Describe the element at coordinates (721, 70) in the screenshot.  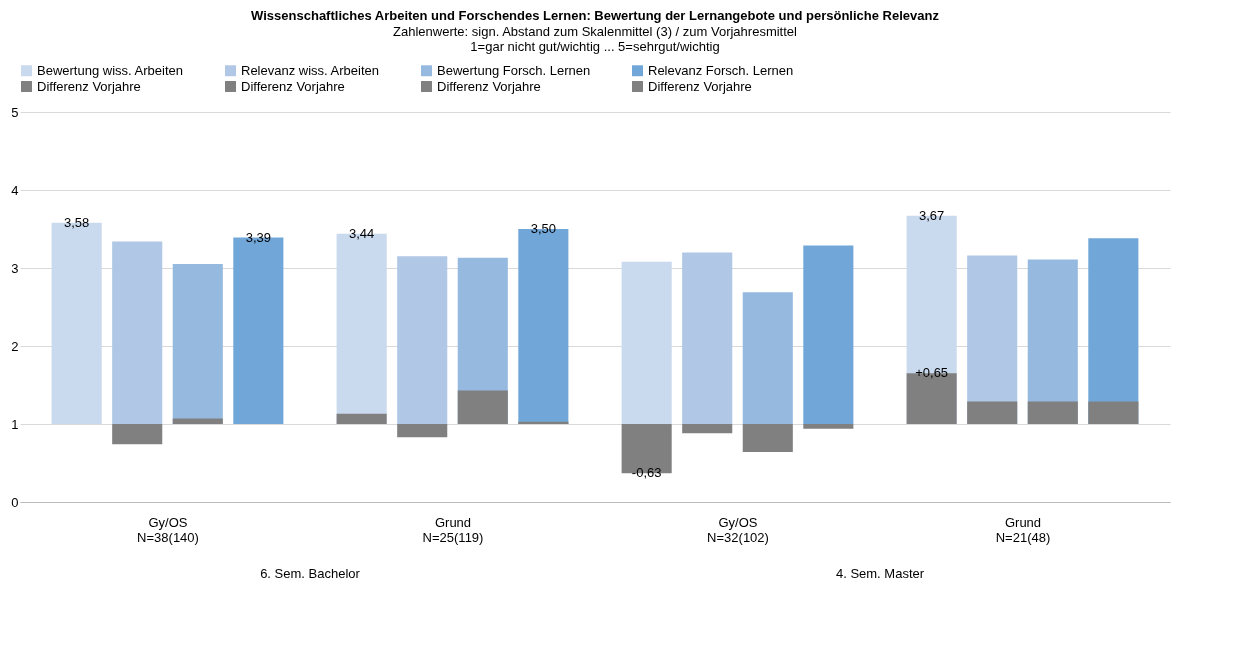
I see `legend-label: Relevanz Forsch. Lernen` at that location.